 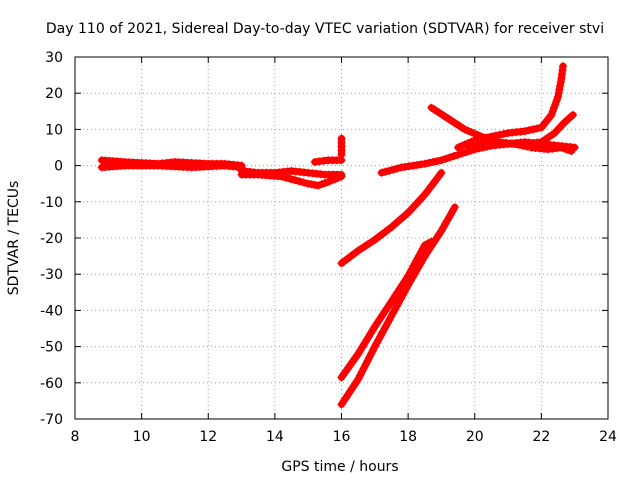 I want to click on y-tick-label: -60, so click(x=51, y=384).